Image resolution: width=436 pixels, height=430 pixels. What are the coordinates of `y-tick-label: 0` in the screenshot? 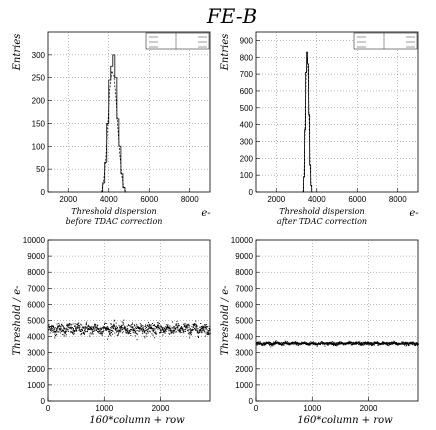 It's located at (43, 401).